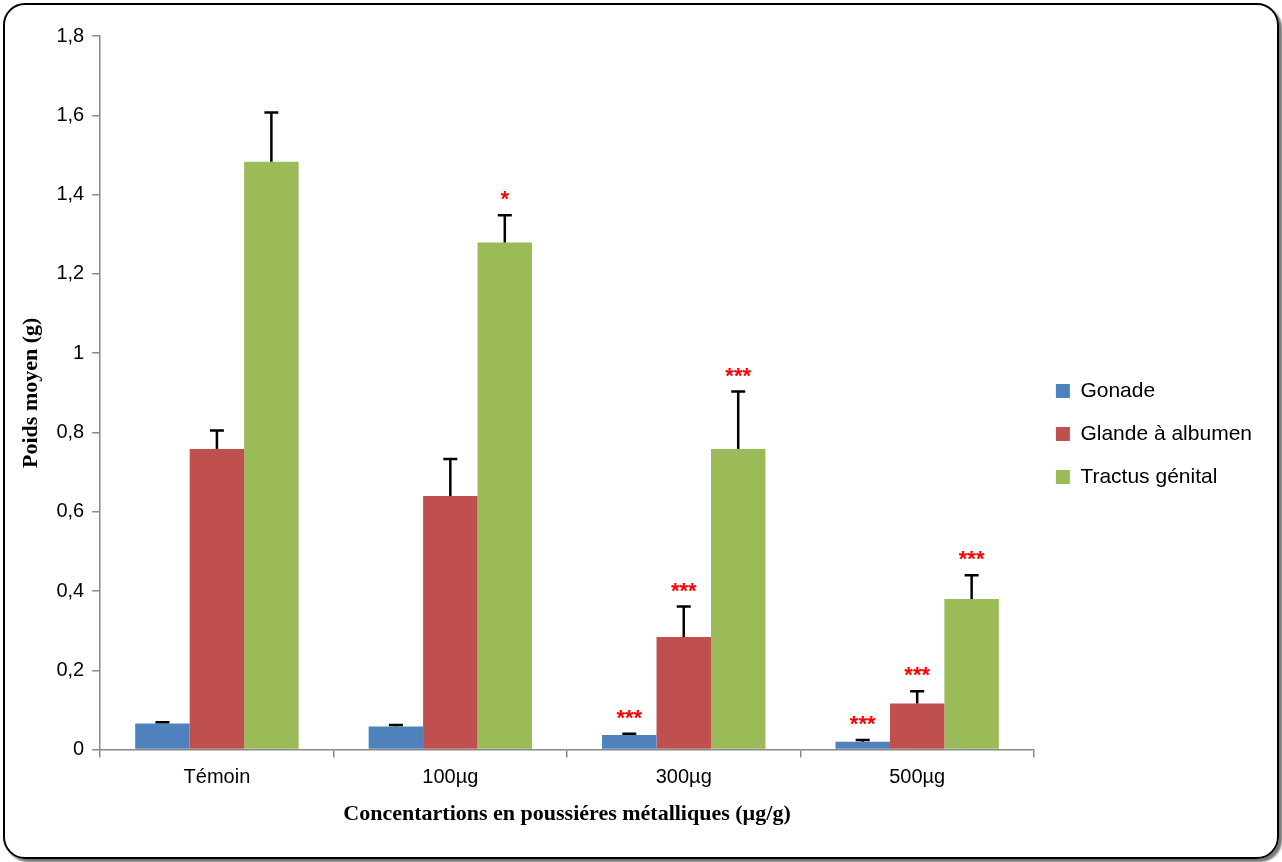  I want to click on data-label: *, so click(505, 199).